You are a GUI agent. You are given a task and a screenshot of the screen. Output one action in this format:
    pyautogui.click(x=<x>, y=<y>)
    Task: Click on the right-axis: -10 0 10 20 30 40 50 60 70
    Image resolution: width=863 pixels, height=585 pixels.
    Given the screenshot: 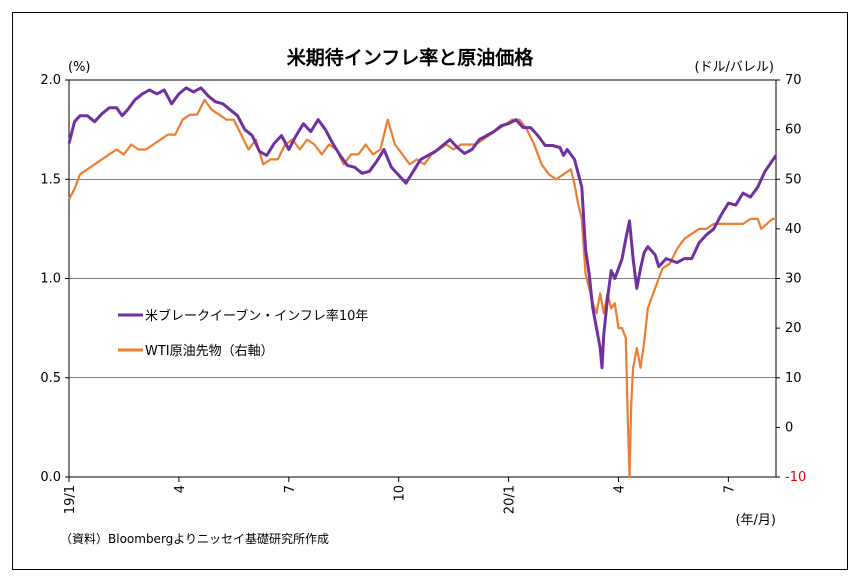 What is the action you would take?
    pyautogui.click(x=791, y=279)
    